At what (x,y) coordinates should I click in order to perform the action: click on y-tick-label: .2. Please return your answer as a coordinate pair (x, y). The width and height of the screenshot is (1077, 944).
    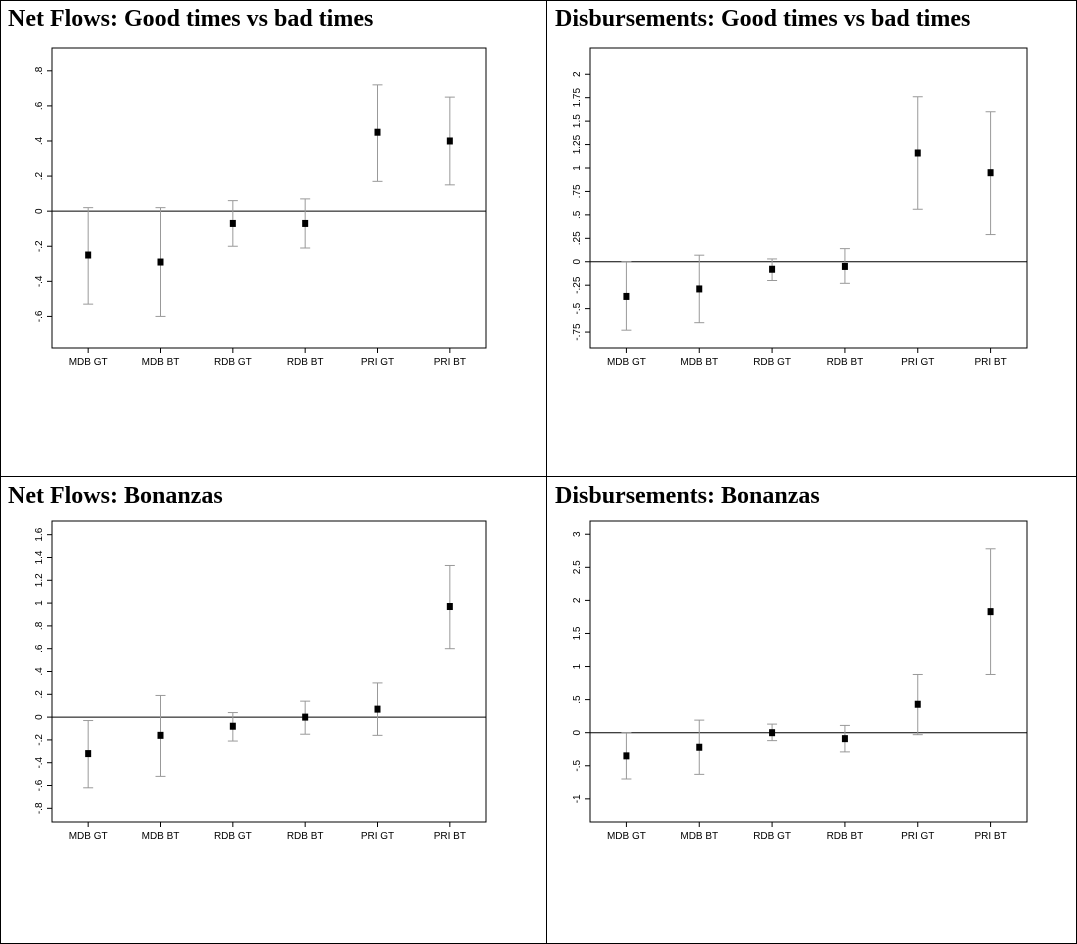
    Looking at the image, I should click on (39, 175).